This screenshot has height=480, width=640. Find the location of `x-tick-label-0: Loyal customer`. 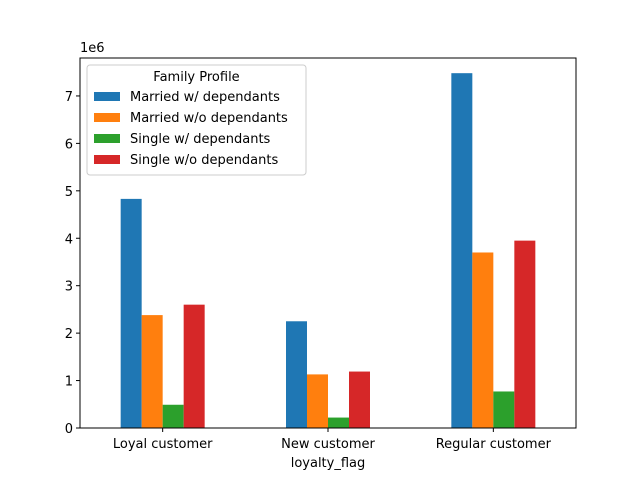

x-tick-label-0: Loyal customer is located at coordinates (163, 444).